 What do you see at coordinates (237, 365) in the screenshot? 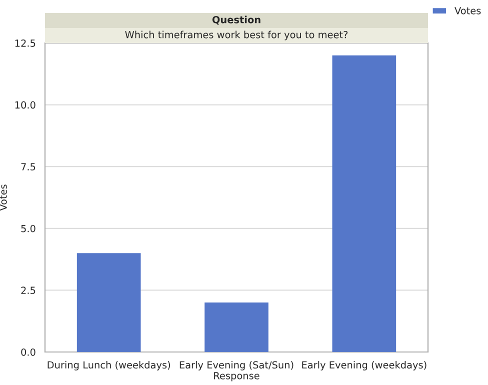
I see `x-tick-label: Early Evening (Sat/Sun)` at bounding box center [237, 365].